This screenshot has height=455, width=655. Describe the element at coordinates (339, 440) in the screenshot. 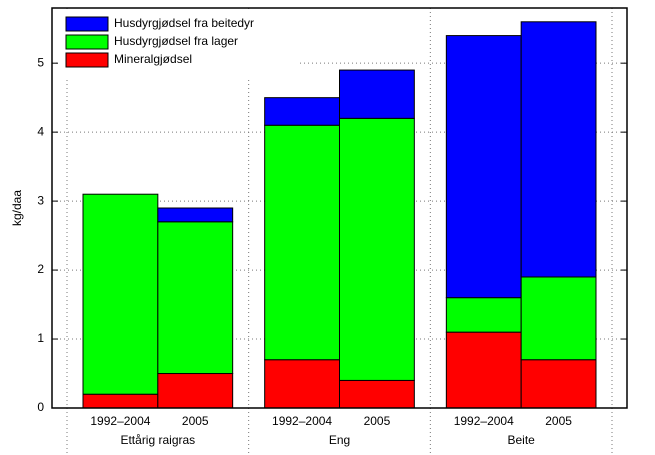

I see `group-label: Eng` at that location.